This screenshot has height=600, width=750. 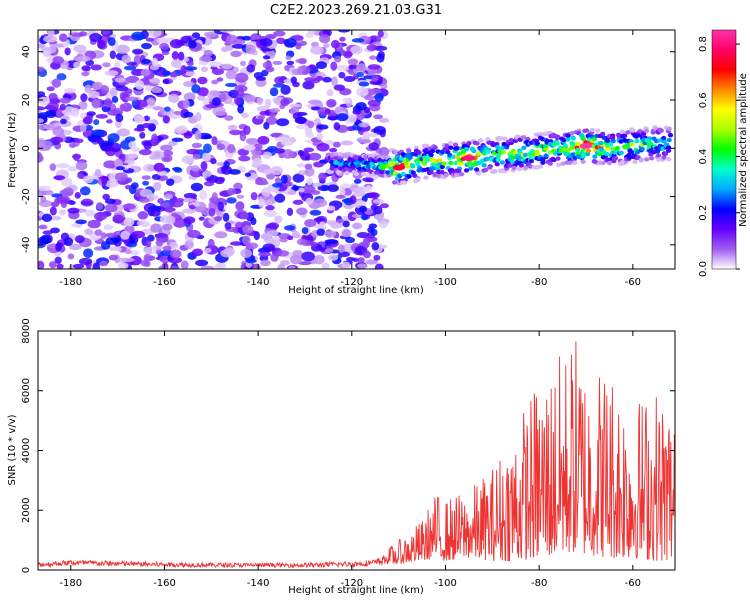 I want to click on snr-x-tick-label: -140, so click(x=258, y=583).